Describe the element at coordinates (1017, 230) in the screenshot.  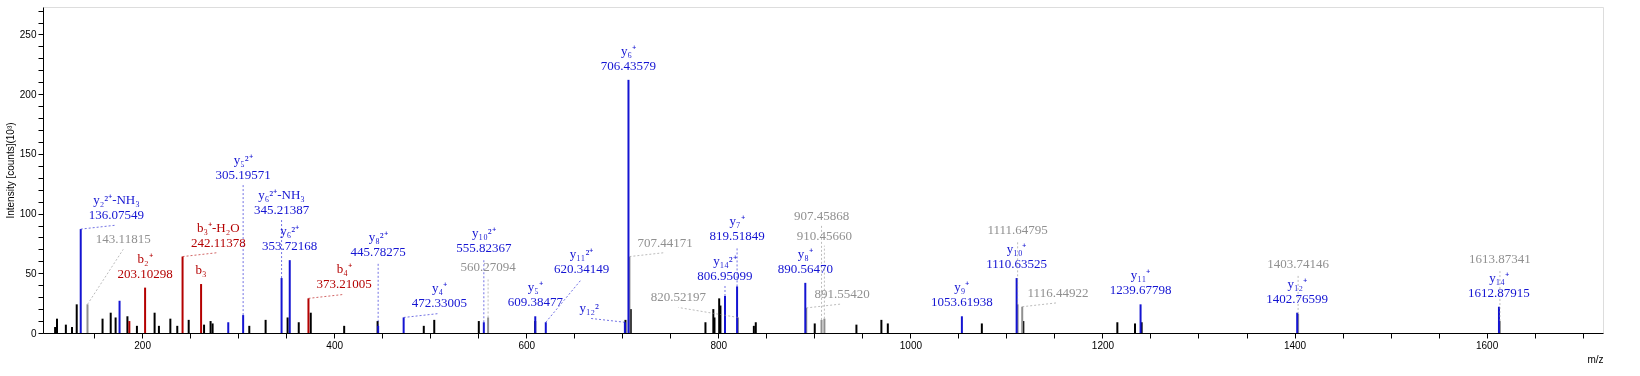
I see `annotation: 1111.64795` at that location.